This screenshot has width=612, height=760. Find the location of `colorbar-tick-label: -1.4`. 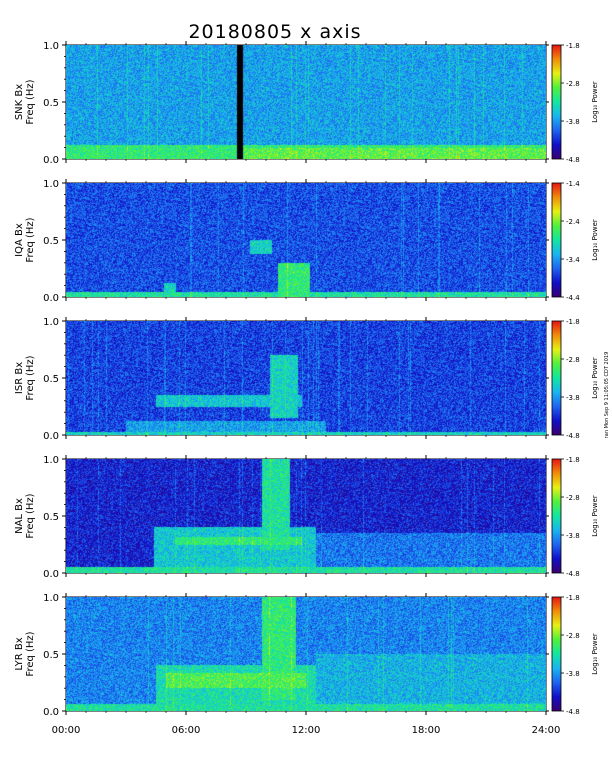

colorbar-tick-label: -1.4 is located at coordinates (573, 184).